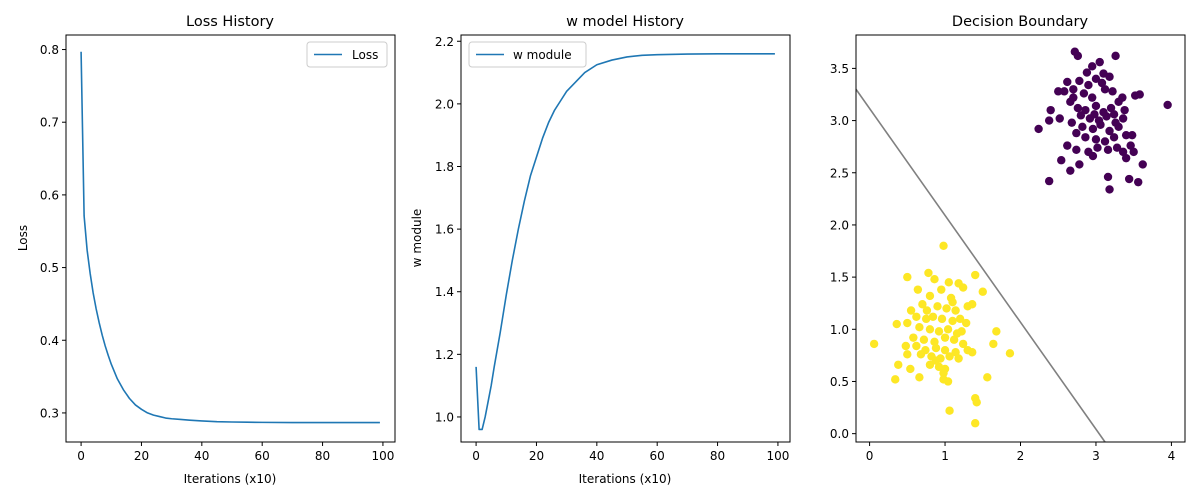  What do you see at coordinates (81, 456) in the screenshot?
I see `loss-x-tick-label: 0` at bounding box center [81, 456].